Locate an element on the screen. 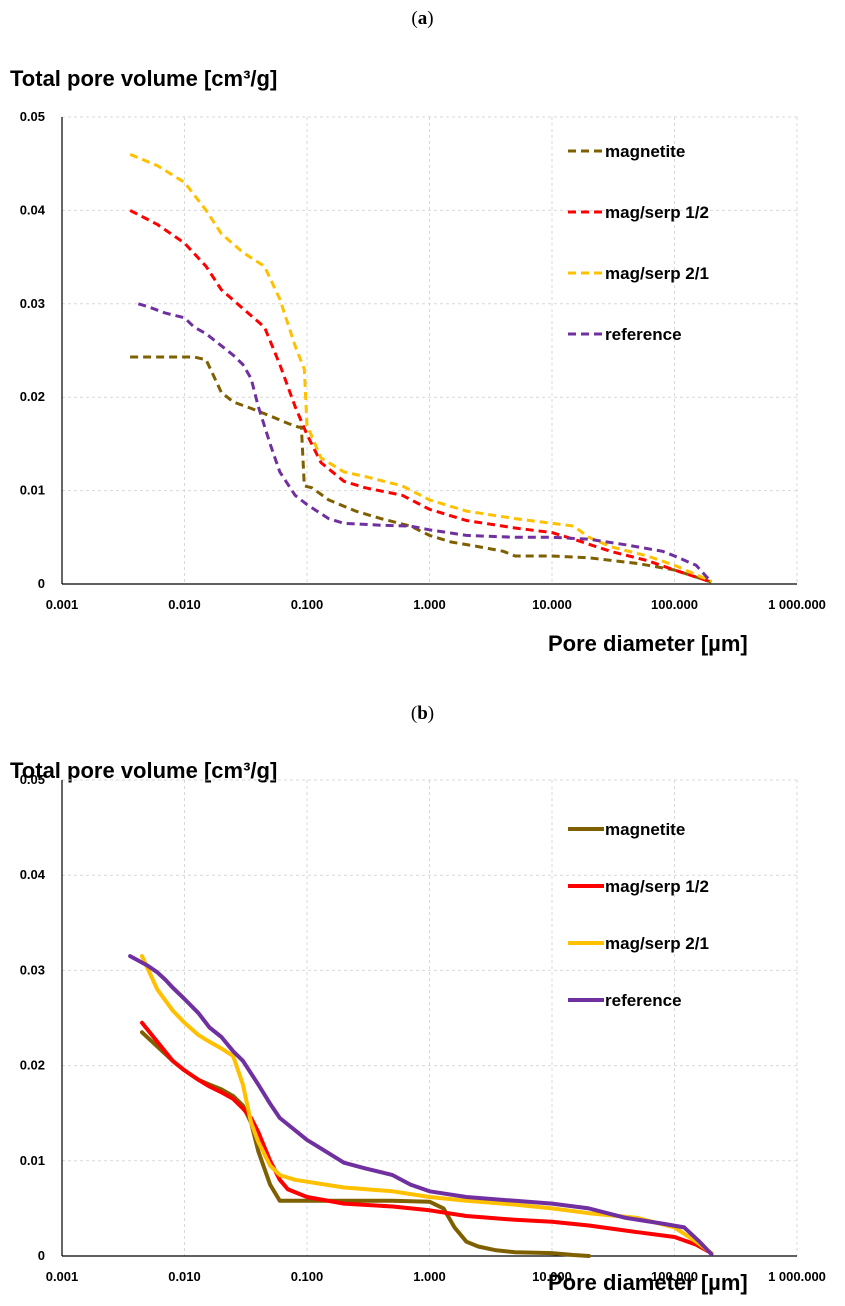 The height and width of the screenshot is (1306, 845). panel-b-label: (b) is located at coordinates (422, 714).